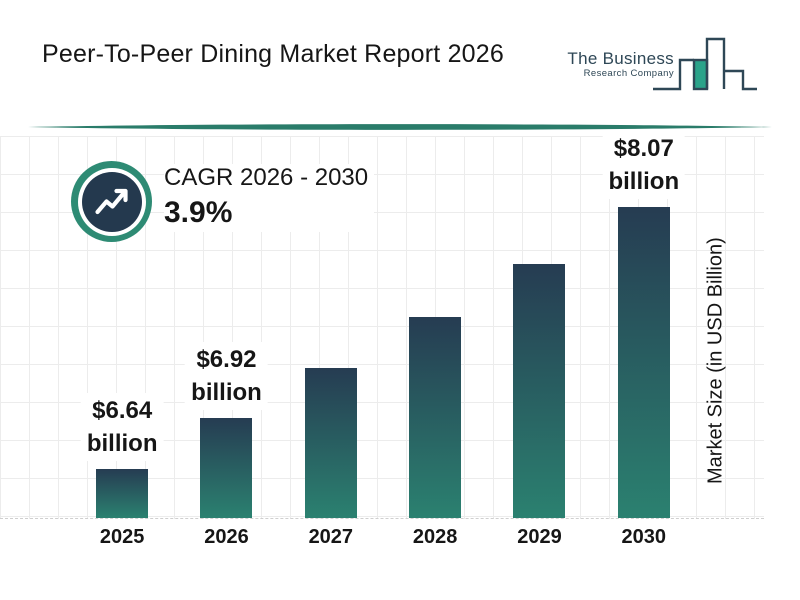 Image resolution: width=800 pixels, height=600 pixels. I want to click on bar-value-label-2026: $6.92 billion, so click(226, 376).